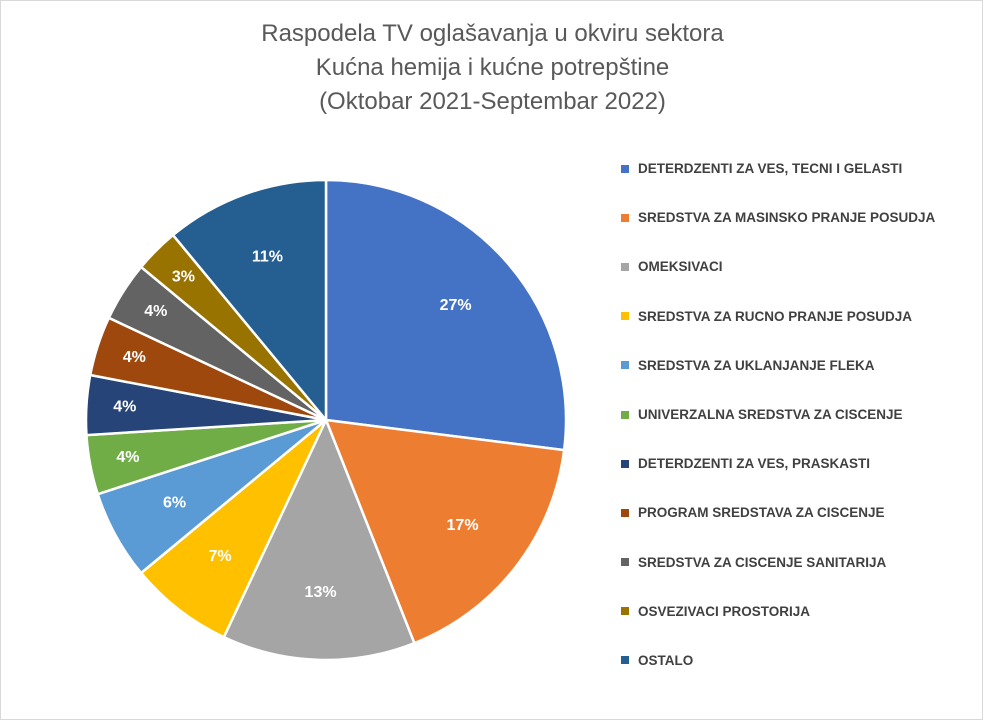  I want to click on legend-label: SREDSTVA ZA RUCNO PRANJE POSUDJA, so click(775, 316).